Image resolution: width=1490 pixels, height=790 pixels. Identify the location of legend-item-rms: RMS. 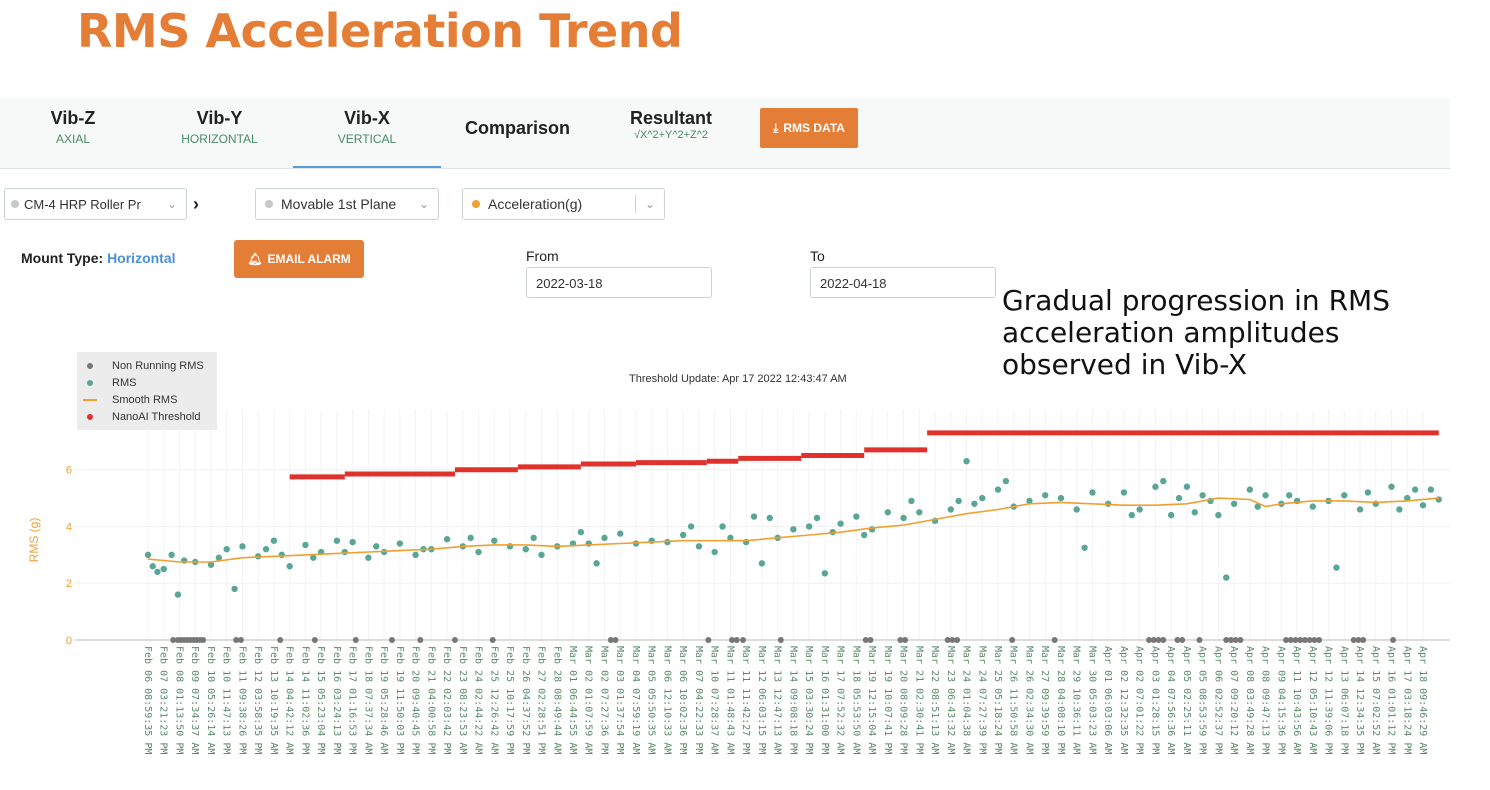
(150, 382).